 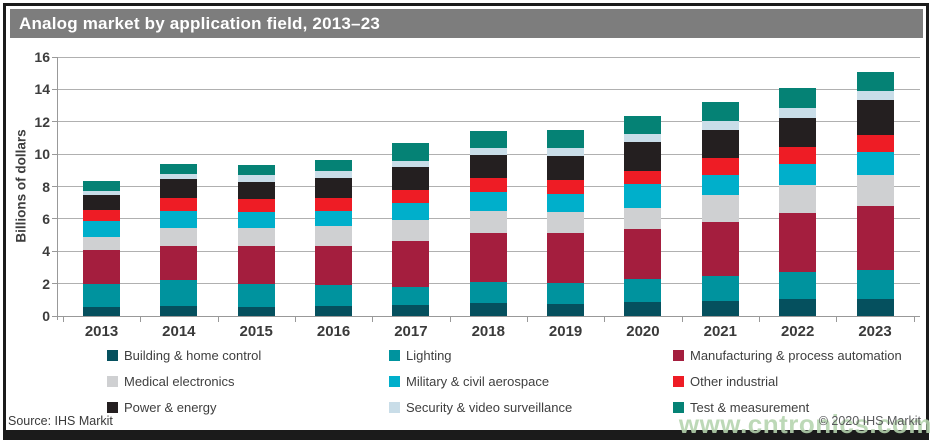 What do you see at coordinates (179, 293) in the screenshot?
I see `bar-segment-2014-series1` at bounding box center [179, 293].